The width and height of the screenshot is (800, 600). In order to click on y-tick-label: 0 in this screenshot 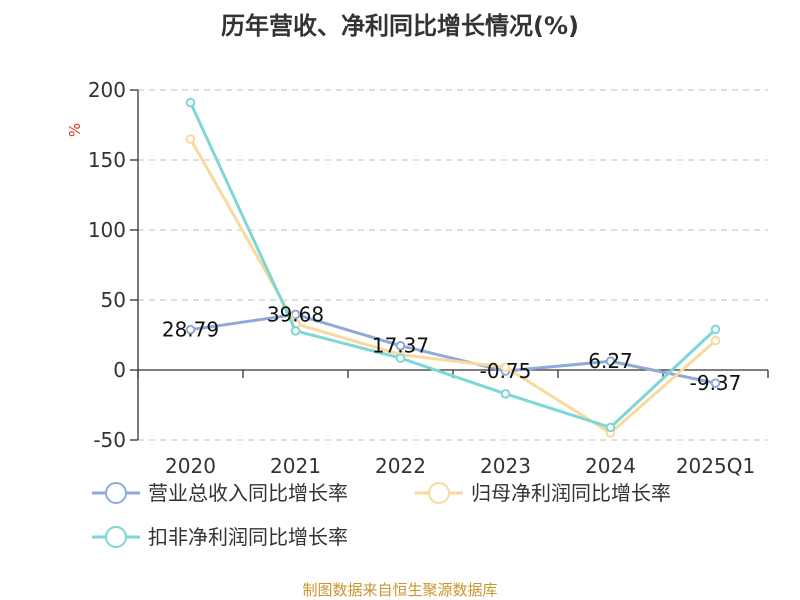, I will do `click(119, 370)`.